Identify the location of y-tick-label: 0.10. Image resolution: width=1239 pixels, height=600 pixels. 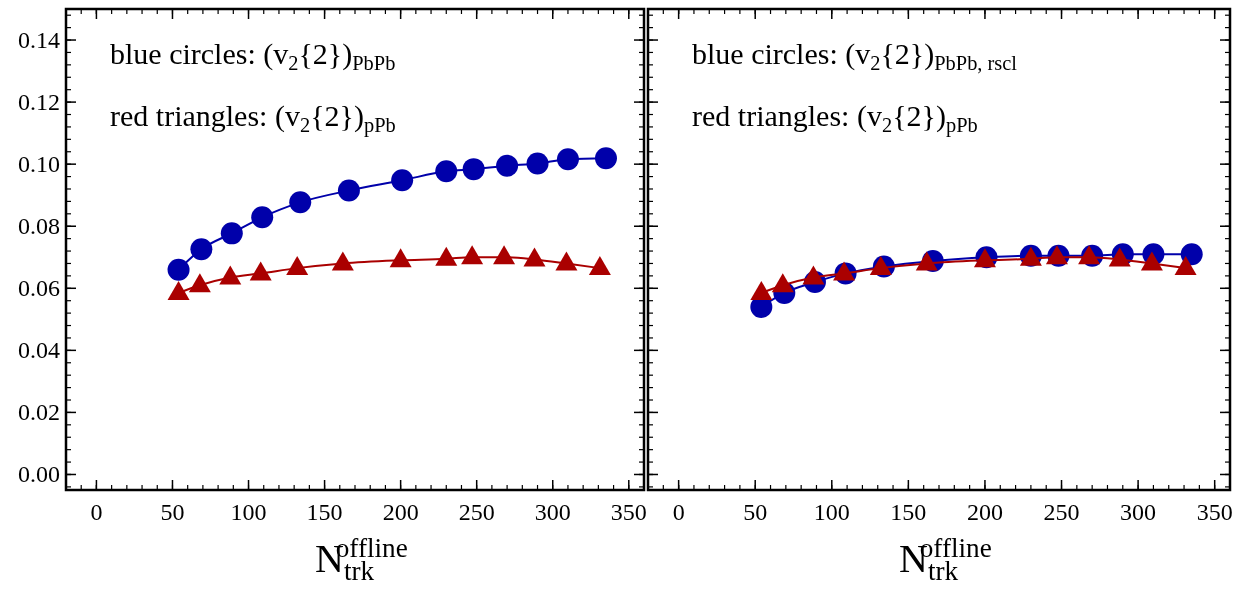
(39, 164).